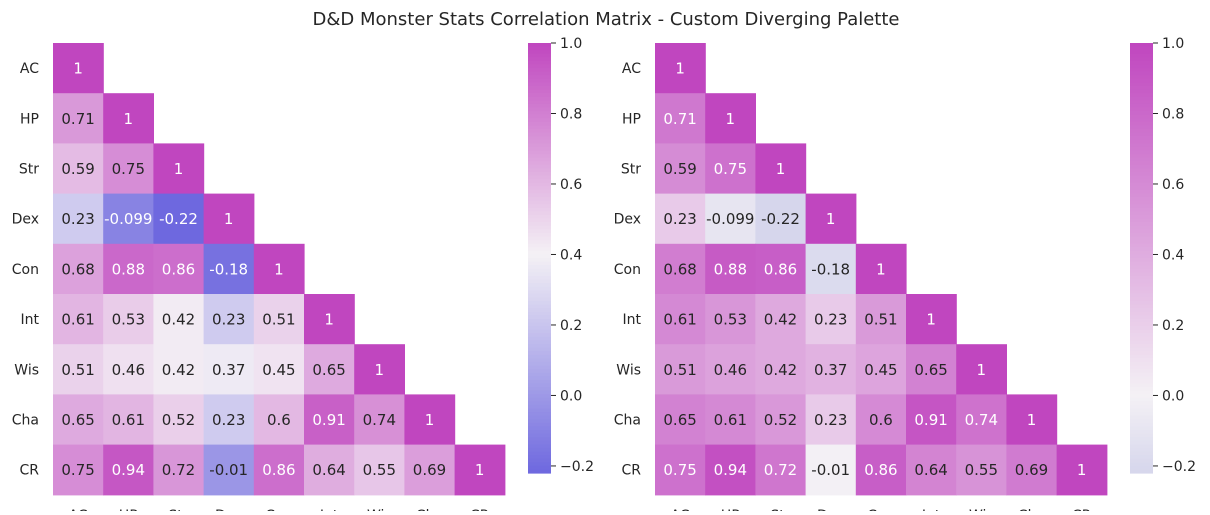 The image size is (1210, 515). Describe the element at coordinates (631, 471) in the screenshot. I see `heatmap-2-y-tick-label: CR` at that location.